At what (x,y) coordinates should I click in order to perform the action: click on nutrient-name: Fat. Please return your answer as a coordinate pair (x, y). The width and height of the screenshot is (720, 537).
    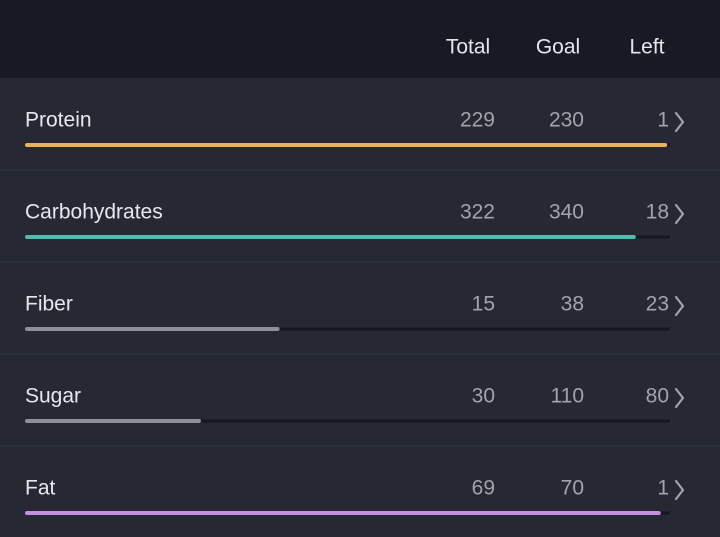
    Looking at the image, I should click on (40, 488).